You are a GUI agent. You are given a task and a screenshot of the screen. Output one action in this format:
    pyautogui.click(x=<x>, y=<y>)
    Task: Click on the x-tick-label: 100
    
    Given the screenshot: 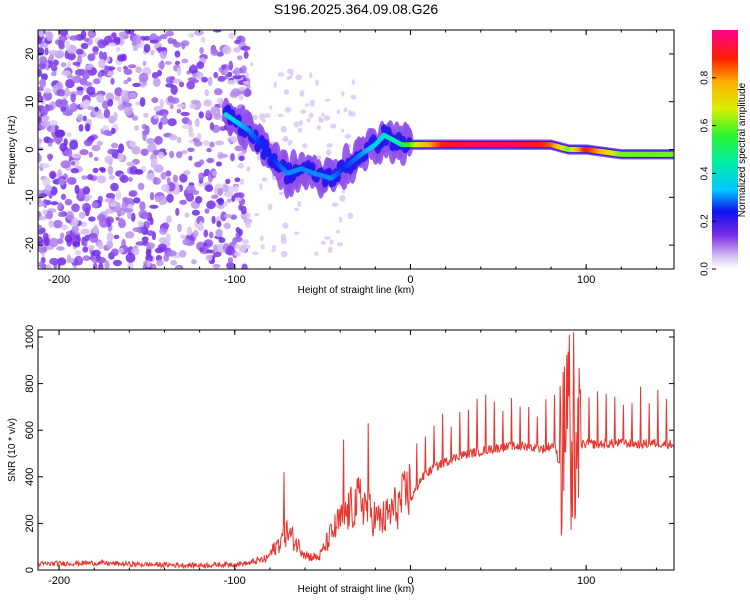 What is the action you would take?
    pyautogui.click(x=586, y=280)
    